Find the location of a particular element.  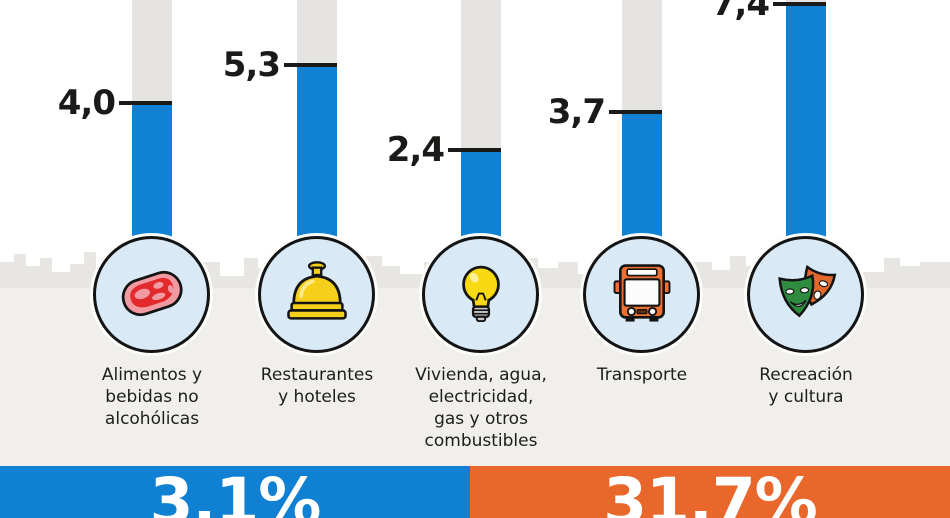

footer-left-value: 3,1% is located at coordinates (235, 492).